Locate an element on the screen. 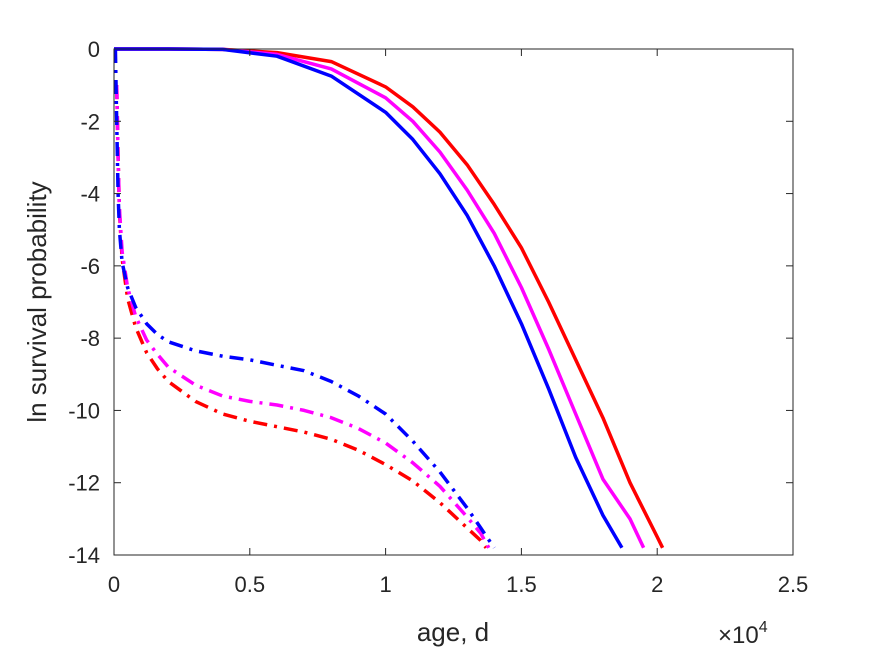 The height and width of the screenshot is (656, 875). y-axis-label: ln survival probability is located at coordinates (37, 301).